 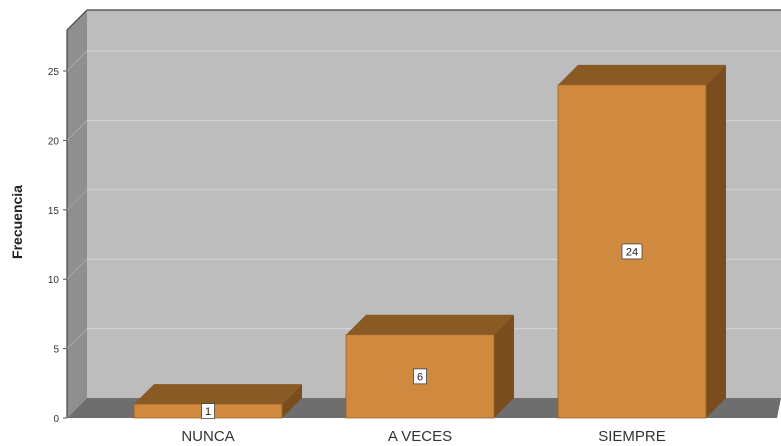 What do you see at coordinates (54, 141) in the screenshot?
I see `y-tick-label: 20` at bounding box center [54, 141].